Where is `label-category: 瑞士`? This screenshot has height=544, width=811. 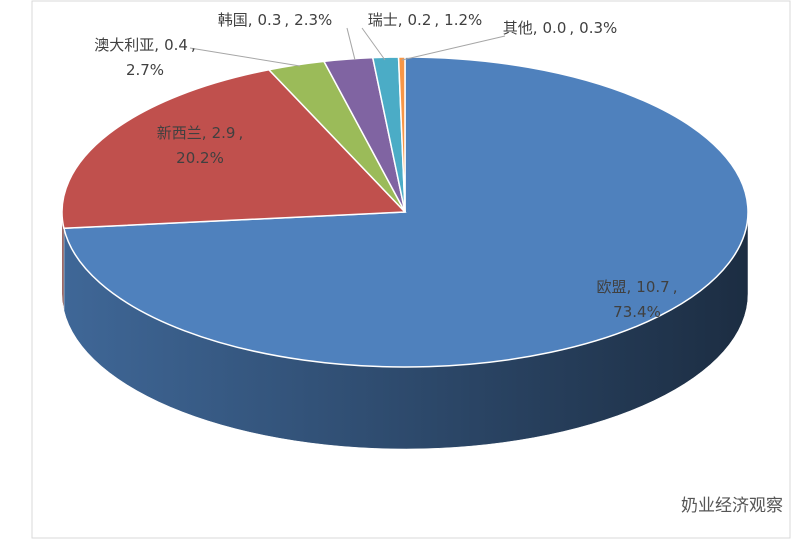 label-category: 瑞士 is located at coordinates (383, 20).